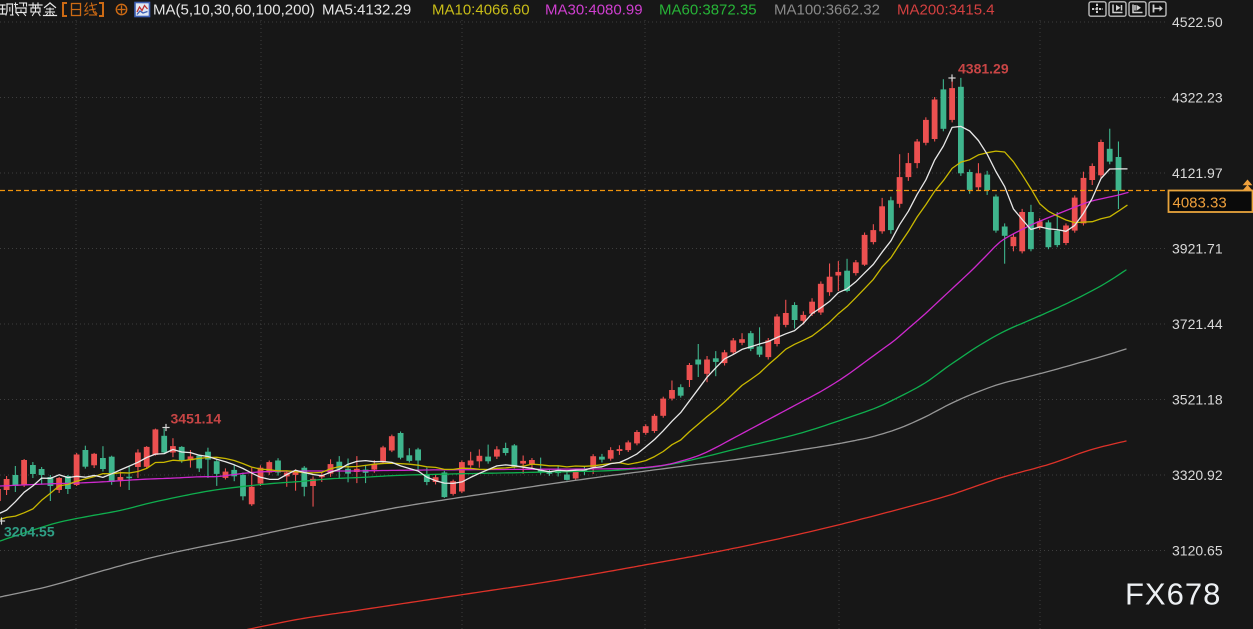 The image size is (1253, 629). Describe the element at coordinates (481, 10) in the screenshot. I see `svg-text: MA10:4066.60` at that location.